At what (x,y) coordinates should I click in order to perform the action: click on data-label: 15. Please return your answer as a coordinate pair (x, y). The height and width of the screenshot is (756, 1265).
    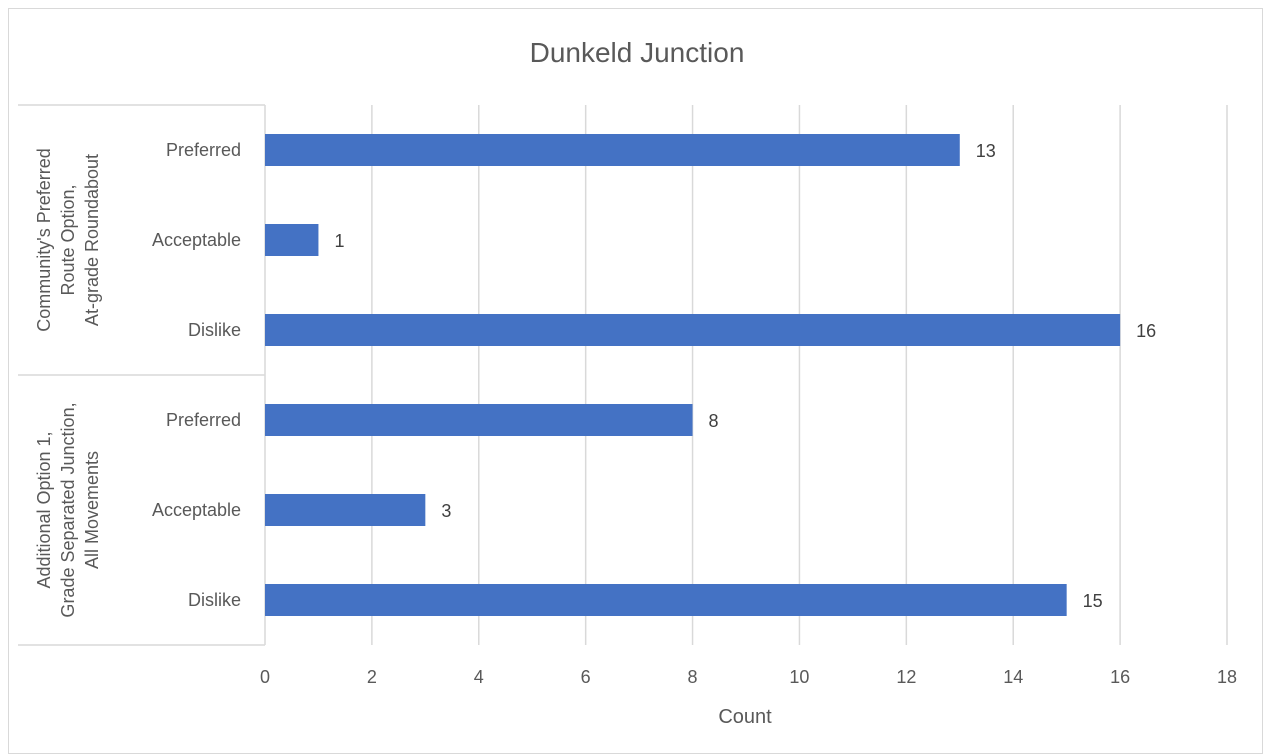
    Looking at the image, I should click on (1093, 601).